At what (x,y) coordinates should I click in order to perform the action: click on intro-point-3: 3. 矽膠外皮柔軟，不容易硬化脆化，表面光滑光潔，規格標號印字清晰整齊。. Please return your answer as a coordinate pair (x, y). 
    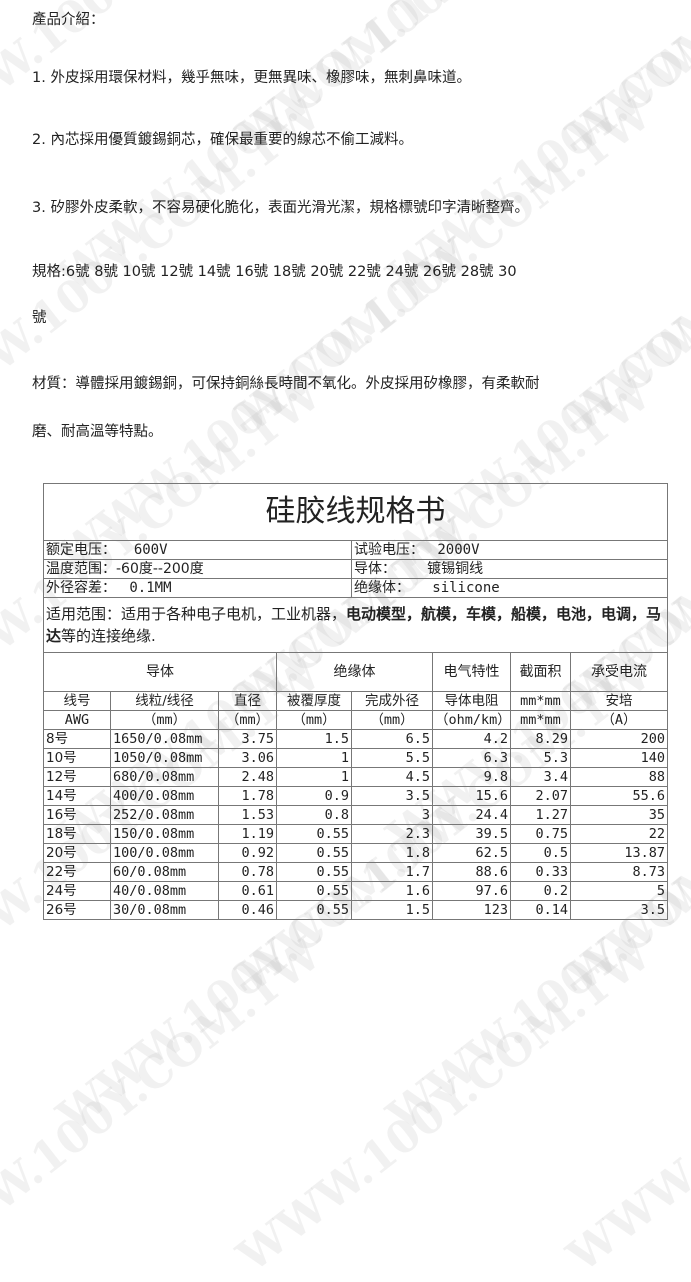
    Looking at the image, I should click on (280, 208).